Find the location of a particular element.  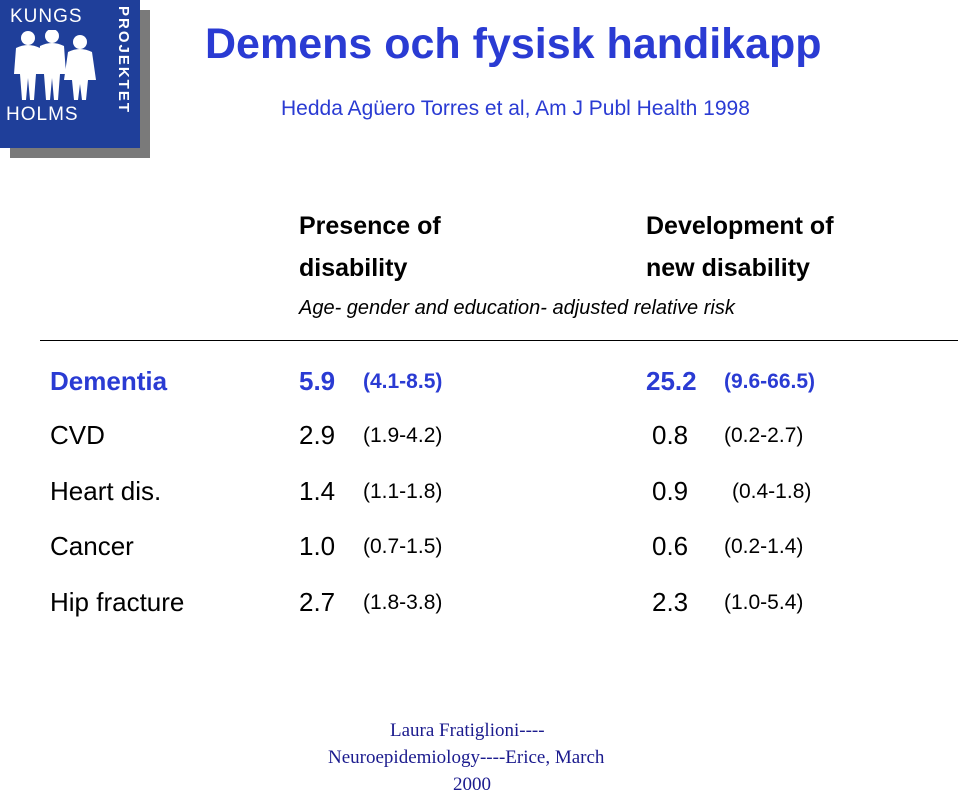

header-divider is located at coordinates (499, 340).